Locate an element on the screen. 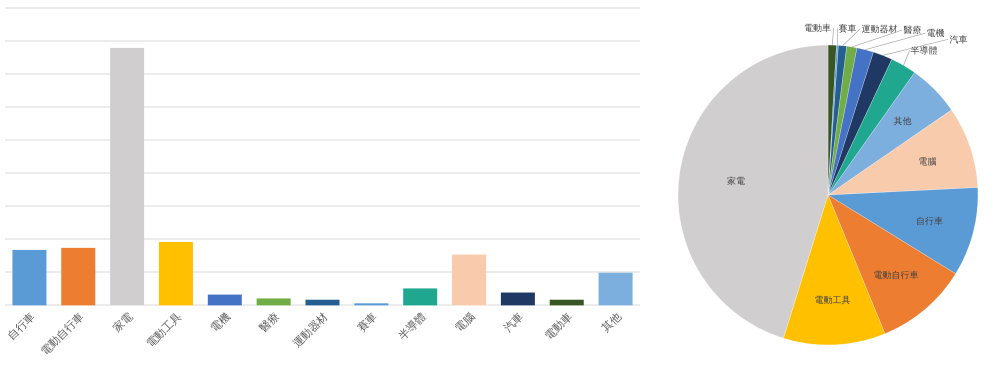 The image size is (1000, 367). slice-label: 家電 is located at coordinates (736, 182).